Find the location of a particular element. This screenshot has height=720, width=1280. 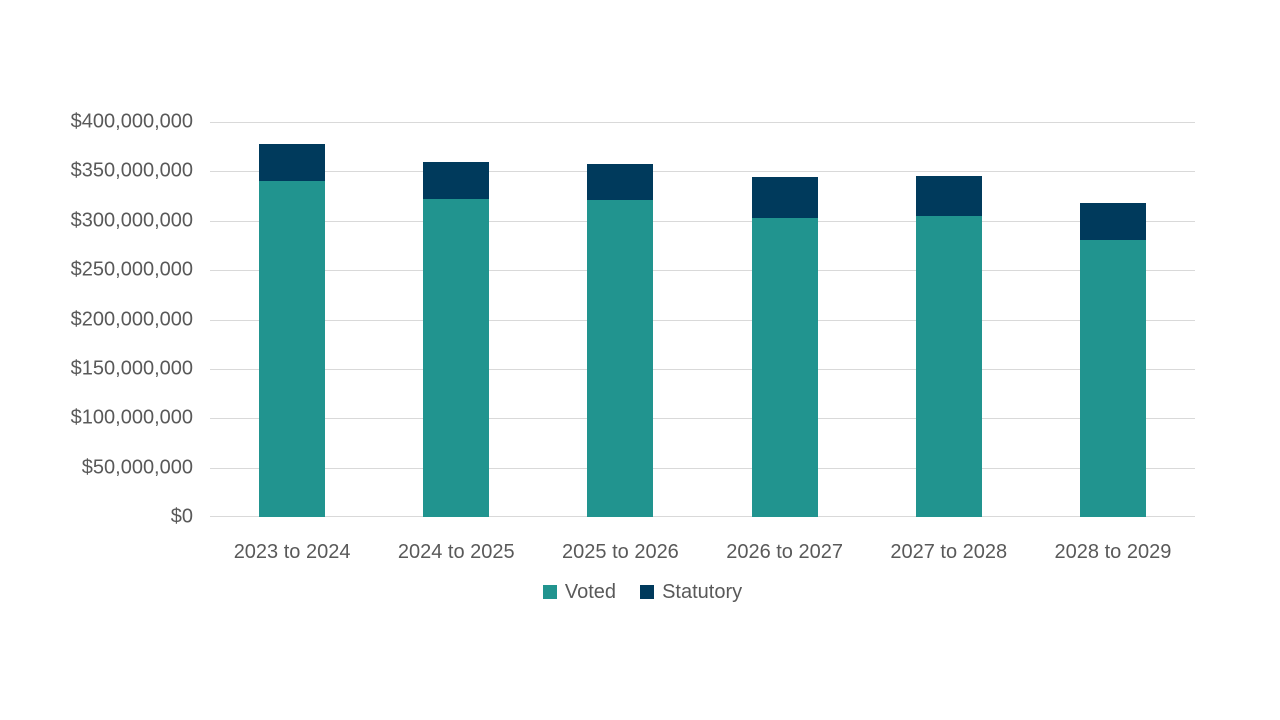

y-axis-tick-label: $250,000,000 is located at coordinates (131, 269).